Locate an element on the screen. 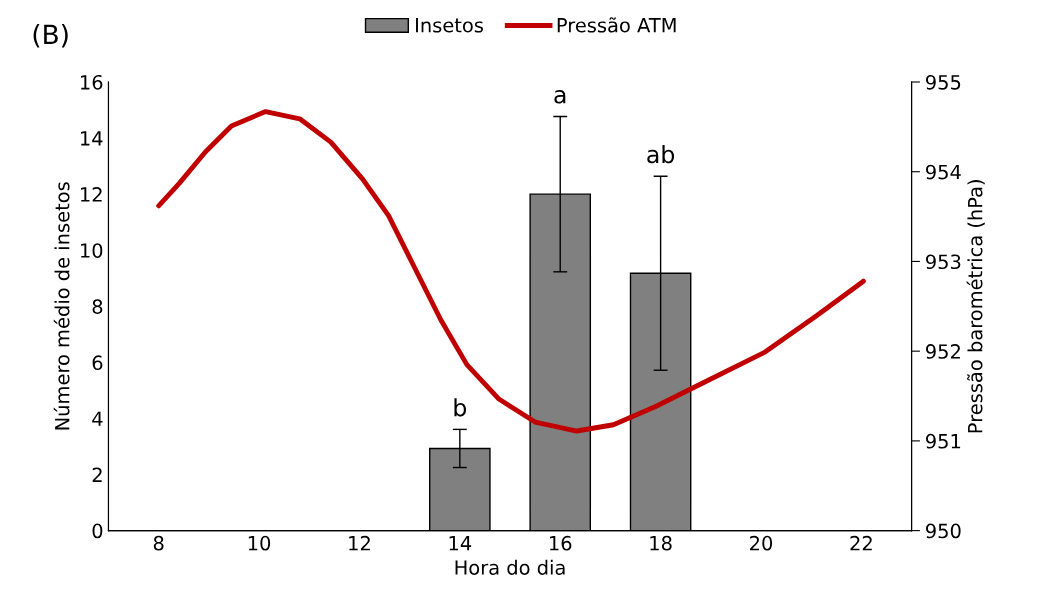  legend-label: Pressão ATM is located at coordinates (616, 25).